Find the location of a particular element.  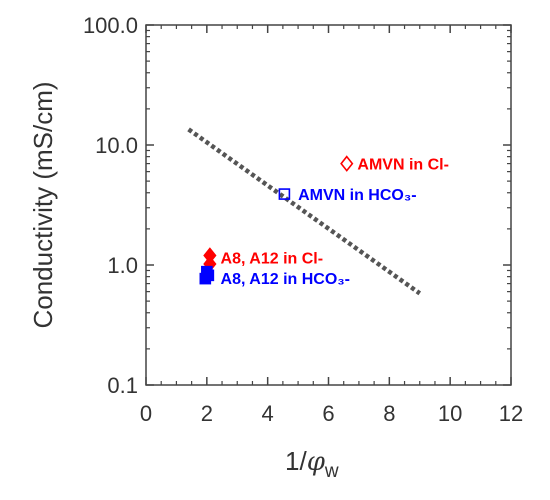

square-filled-marker is located at coordinates (207, 271).